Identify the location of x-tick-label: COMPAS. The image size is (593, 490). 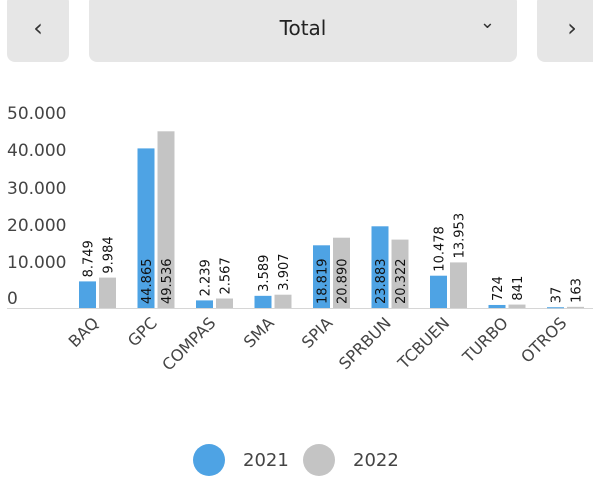
(188, 343).